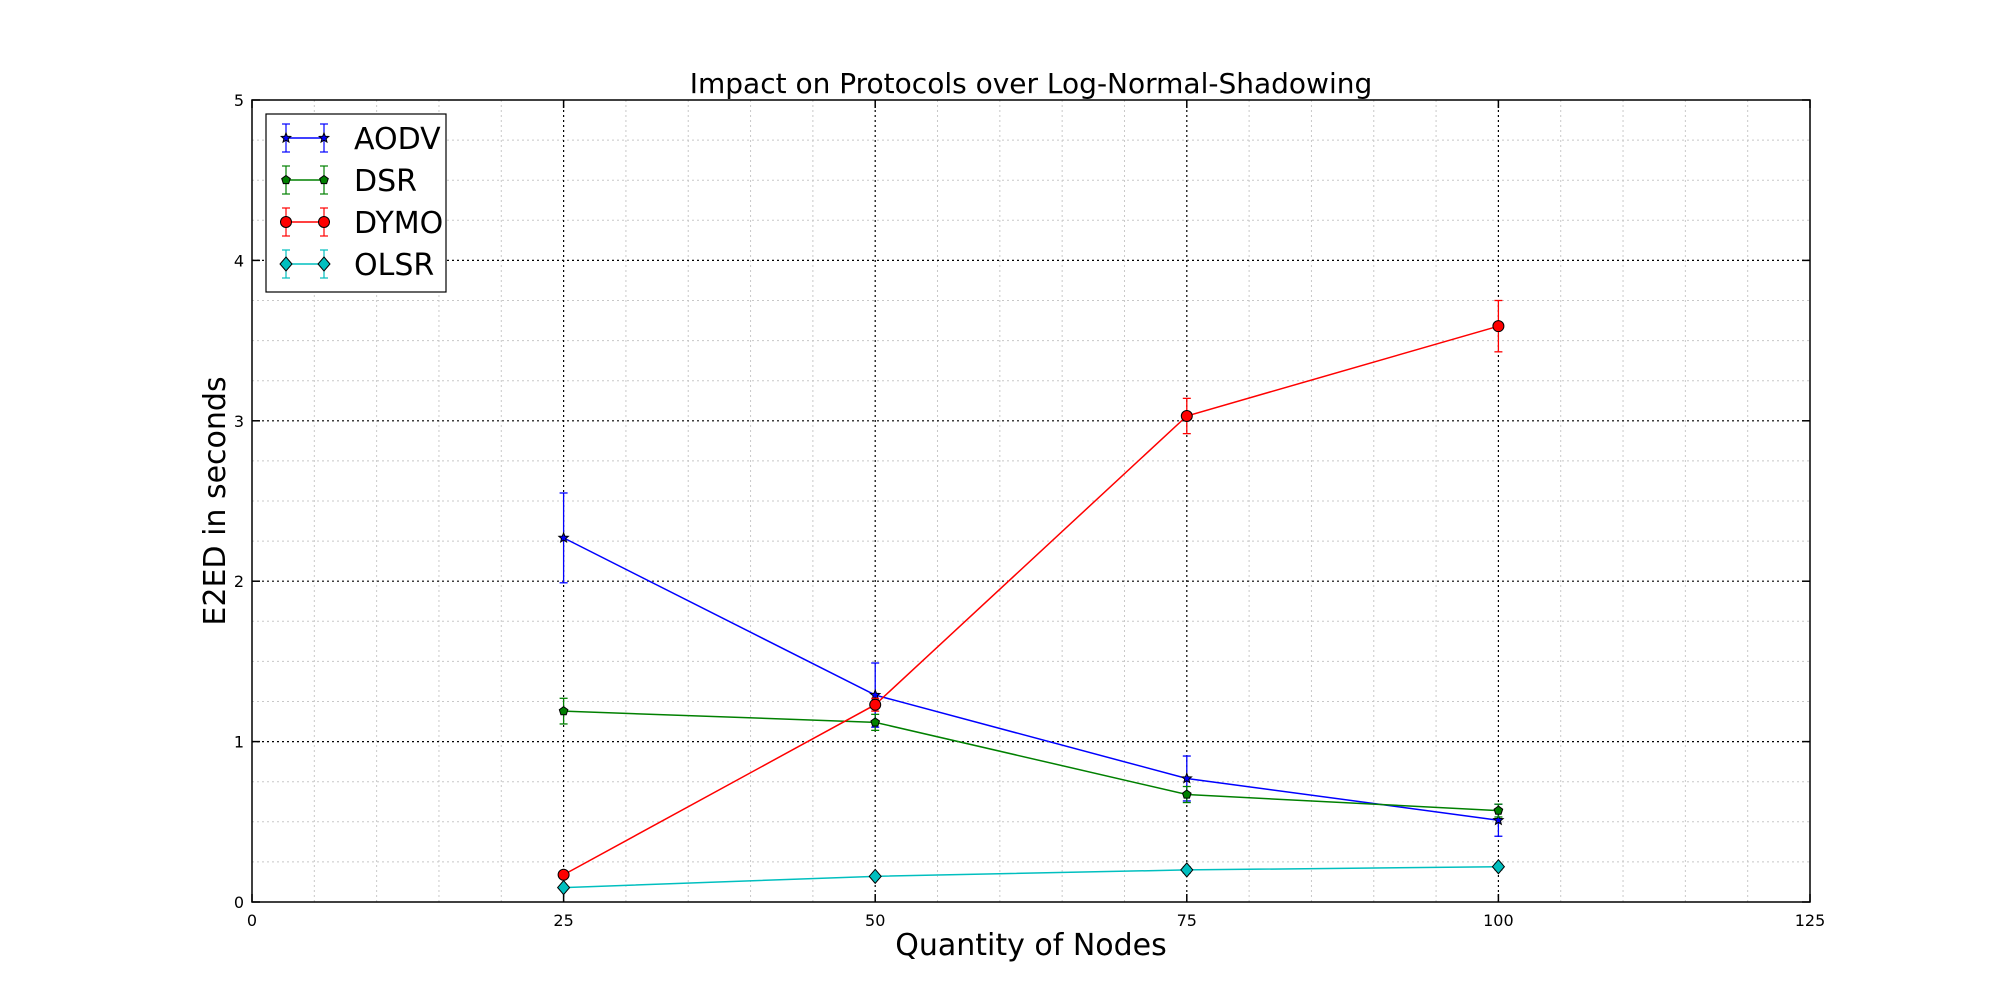  I want to click on legend-label: OLSR, so click(394, 265).